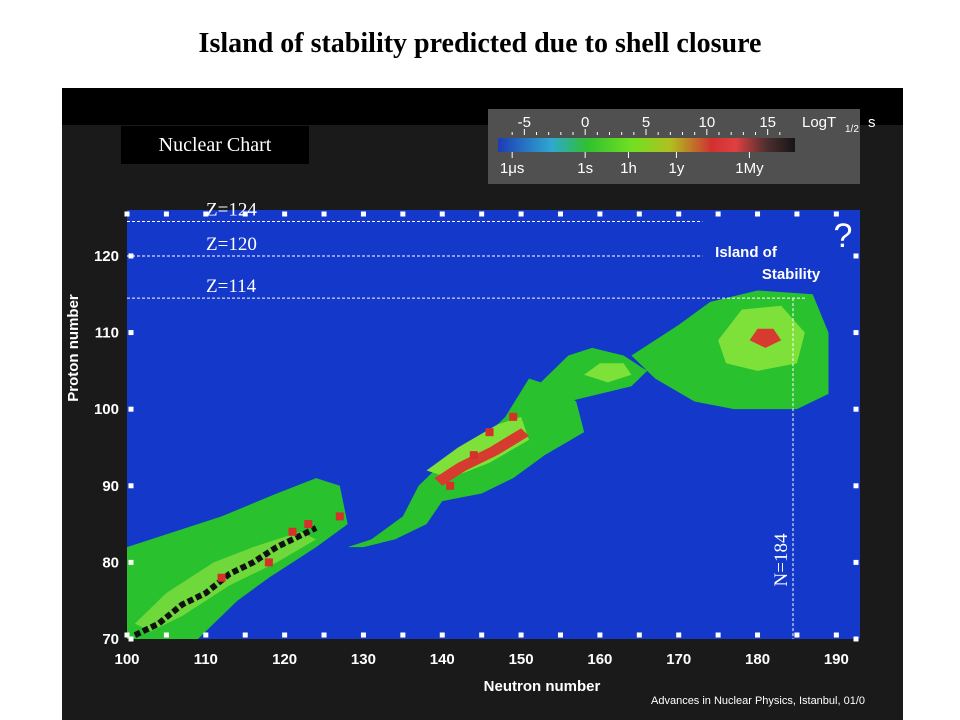  What do you see at coordinates (843, 236) in the screenshot?
I see `question-mark: ?` at bounding box center [843, 236].